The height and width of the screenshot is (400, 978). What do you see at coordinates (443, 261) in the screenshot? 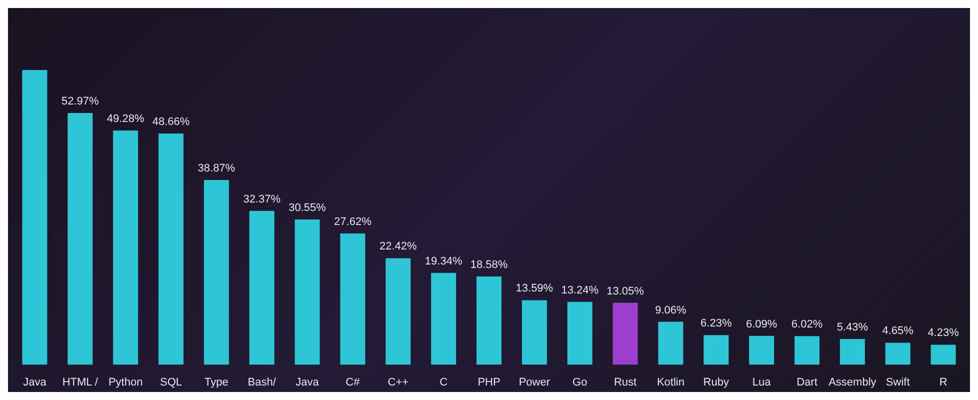
I see `data-label: 19.34%` at bounding box center [443, 261].